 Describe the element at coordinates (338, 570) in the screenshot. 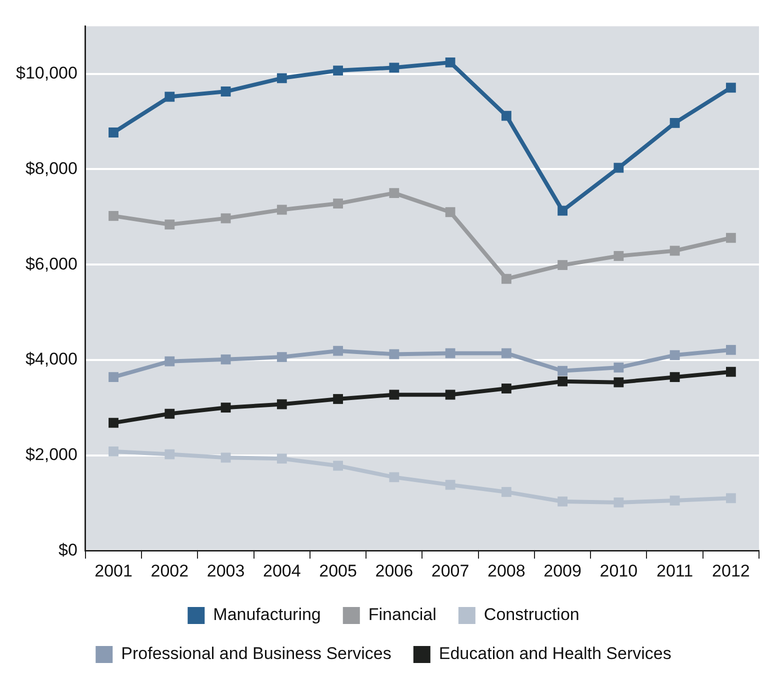

I see `x-tick-label: 2005` at that location.